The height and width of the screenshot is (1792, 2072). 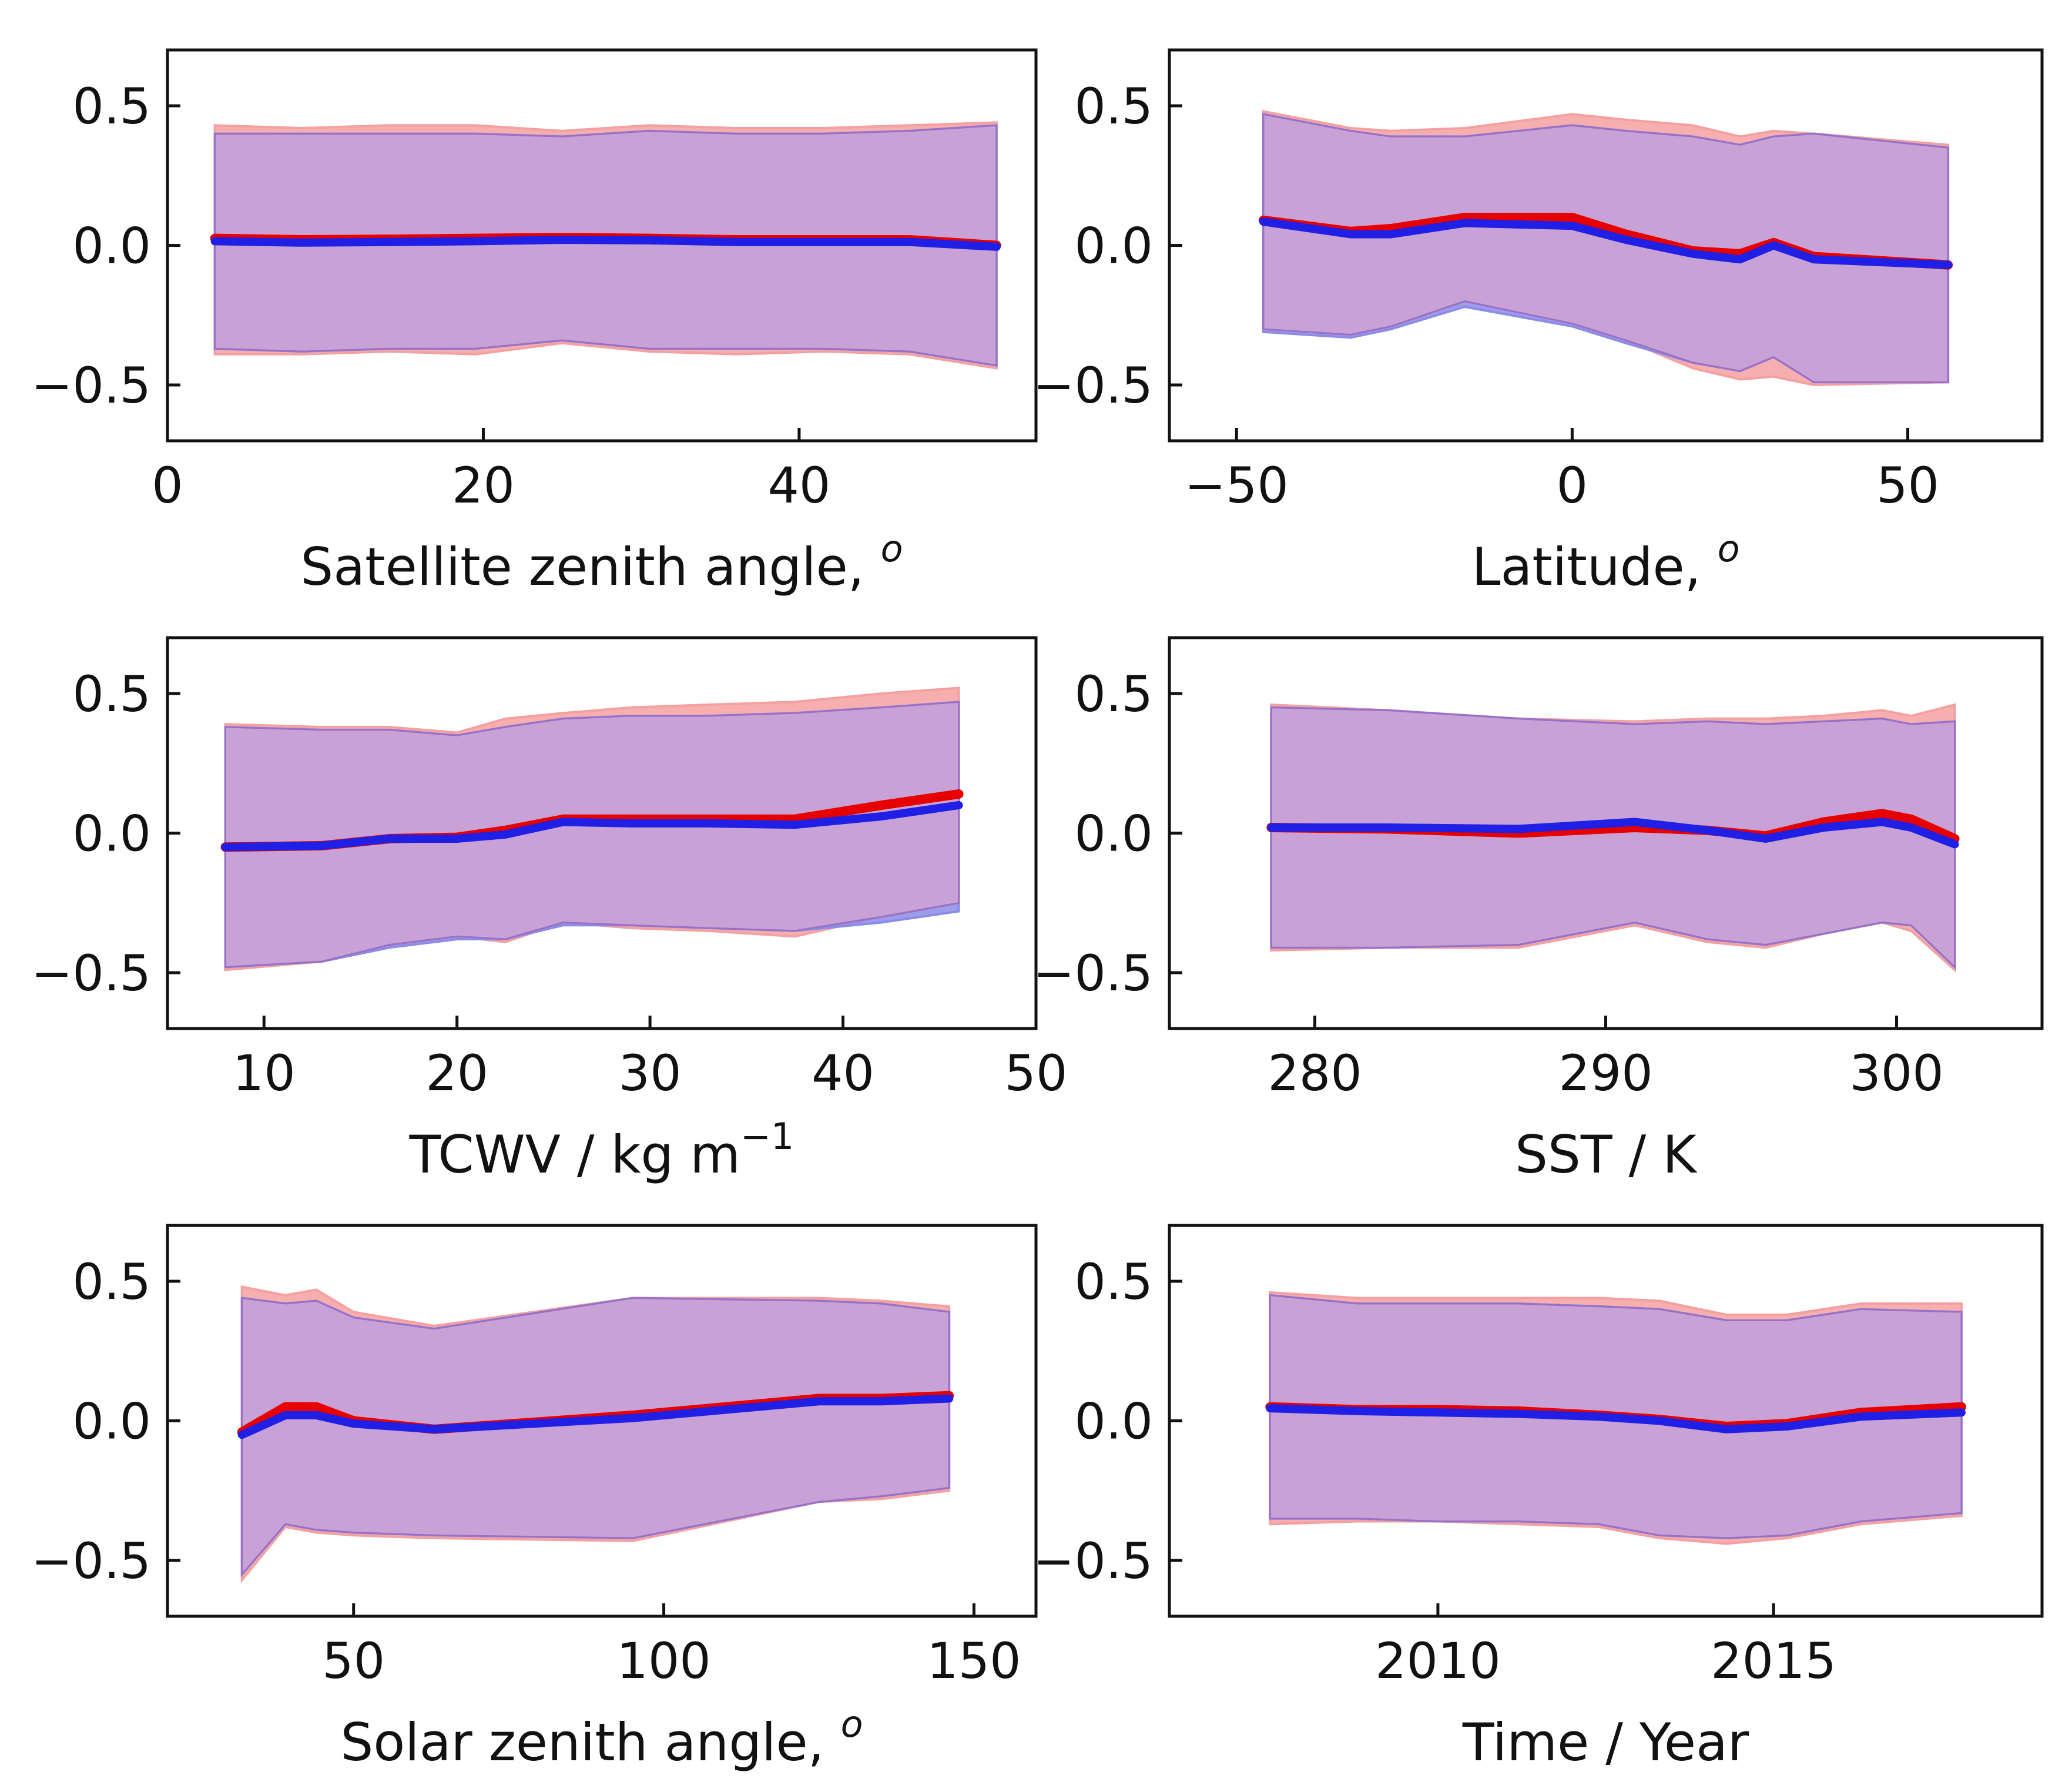 What do you see at coordinates (1538, 1498) in the screenshot?
I see `panel-6: −0.5 0.0 0.5 2010 2015 Time / Year` at bounding box center [1538, 1498].